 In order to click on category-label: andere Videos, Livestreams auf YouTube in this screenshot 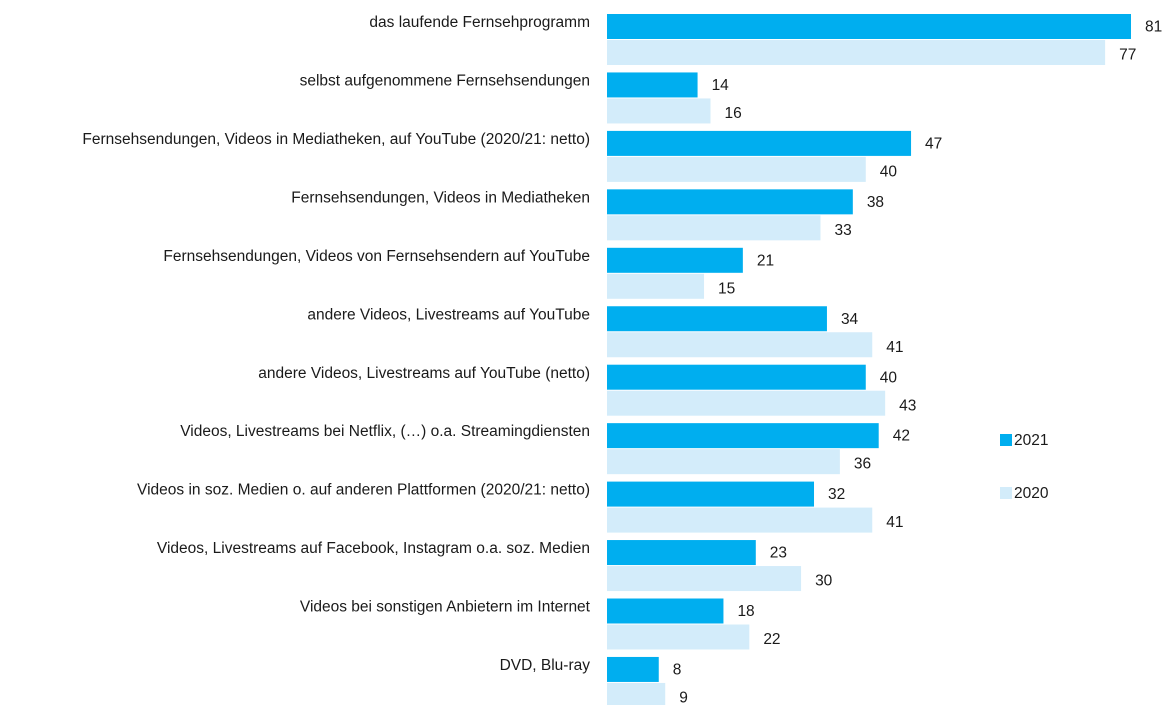, I will do `click(448, 314)`.